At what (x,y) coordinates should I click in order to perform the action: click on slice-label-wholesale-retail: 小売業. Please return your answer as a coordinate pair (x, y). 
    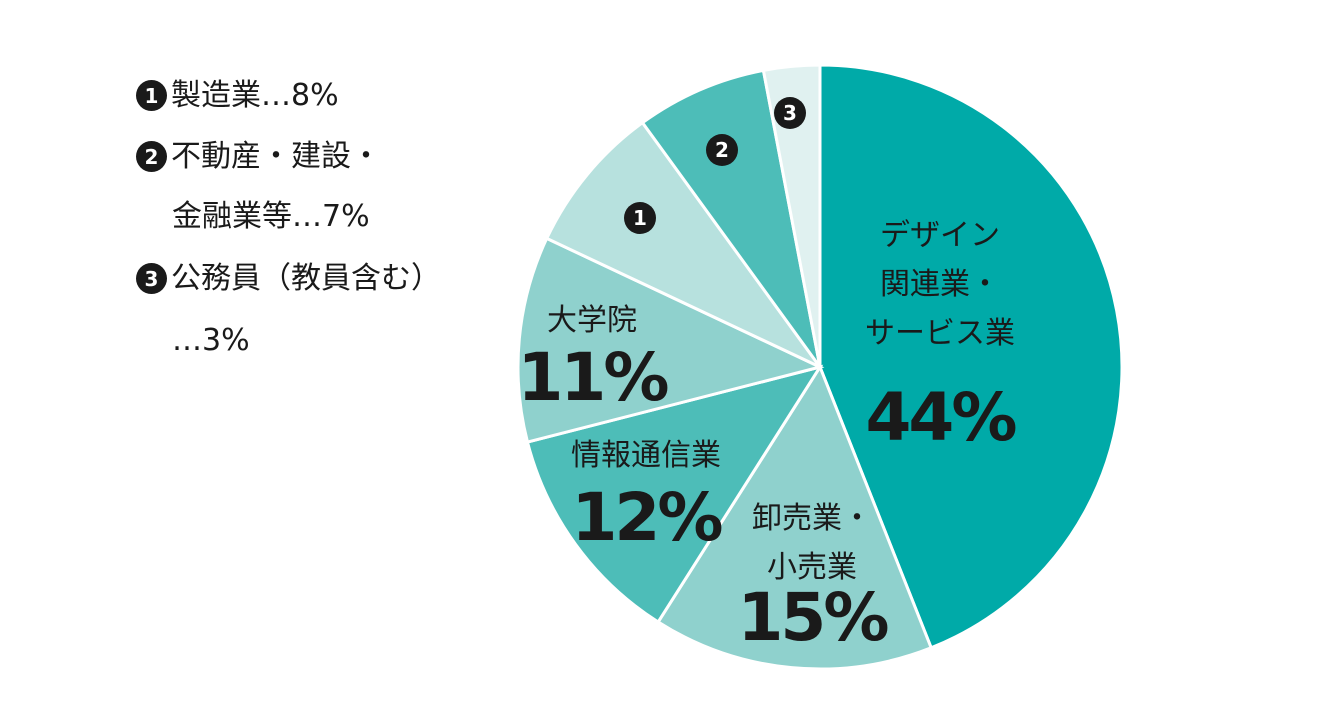
    Looking at the image, I should click on (812, 567).